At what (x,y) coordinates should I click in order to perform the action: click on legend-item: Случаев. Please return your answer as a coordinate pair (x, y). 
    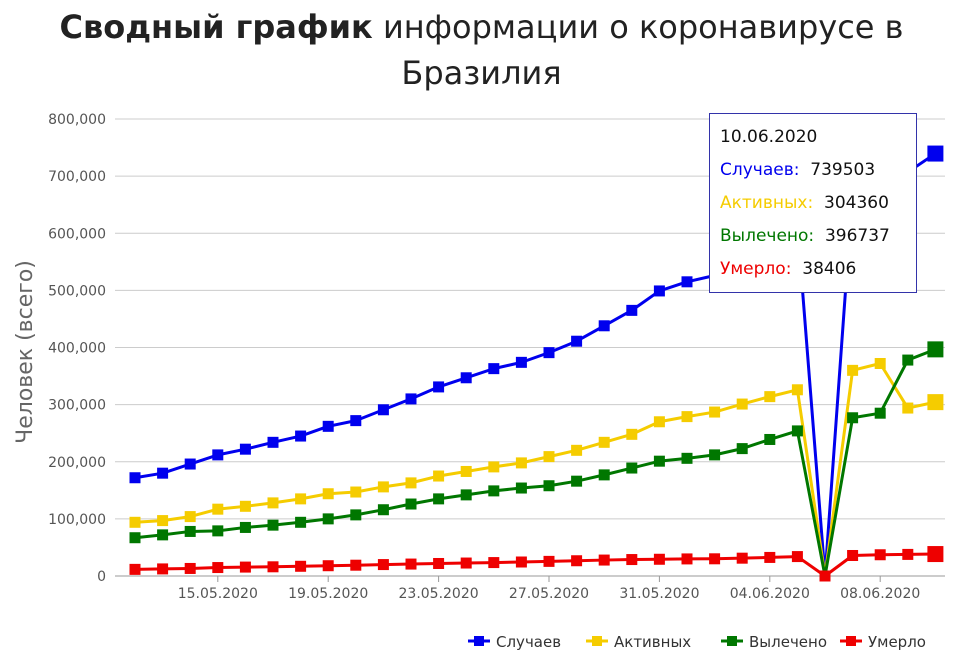
    Looking at the image, I should click on (514, 642).